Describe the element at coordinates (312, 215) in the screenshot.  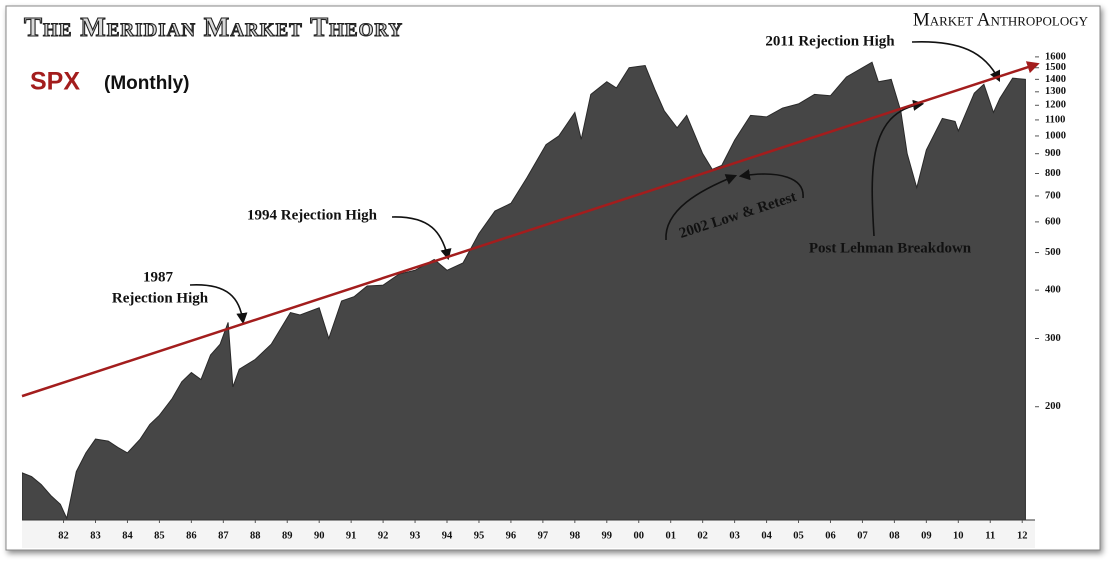
I see `annotation: 1994 Rejection High` at that location.